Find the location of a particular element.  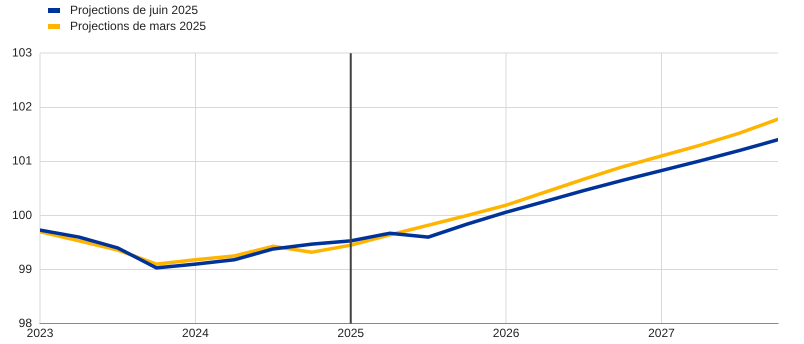

x-tick-label: 2027 is located at coordinates (662, 333).